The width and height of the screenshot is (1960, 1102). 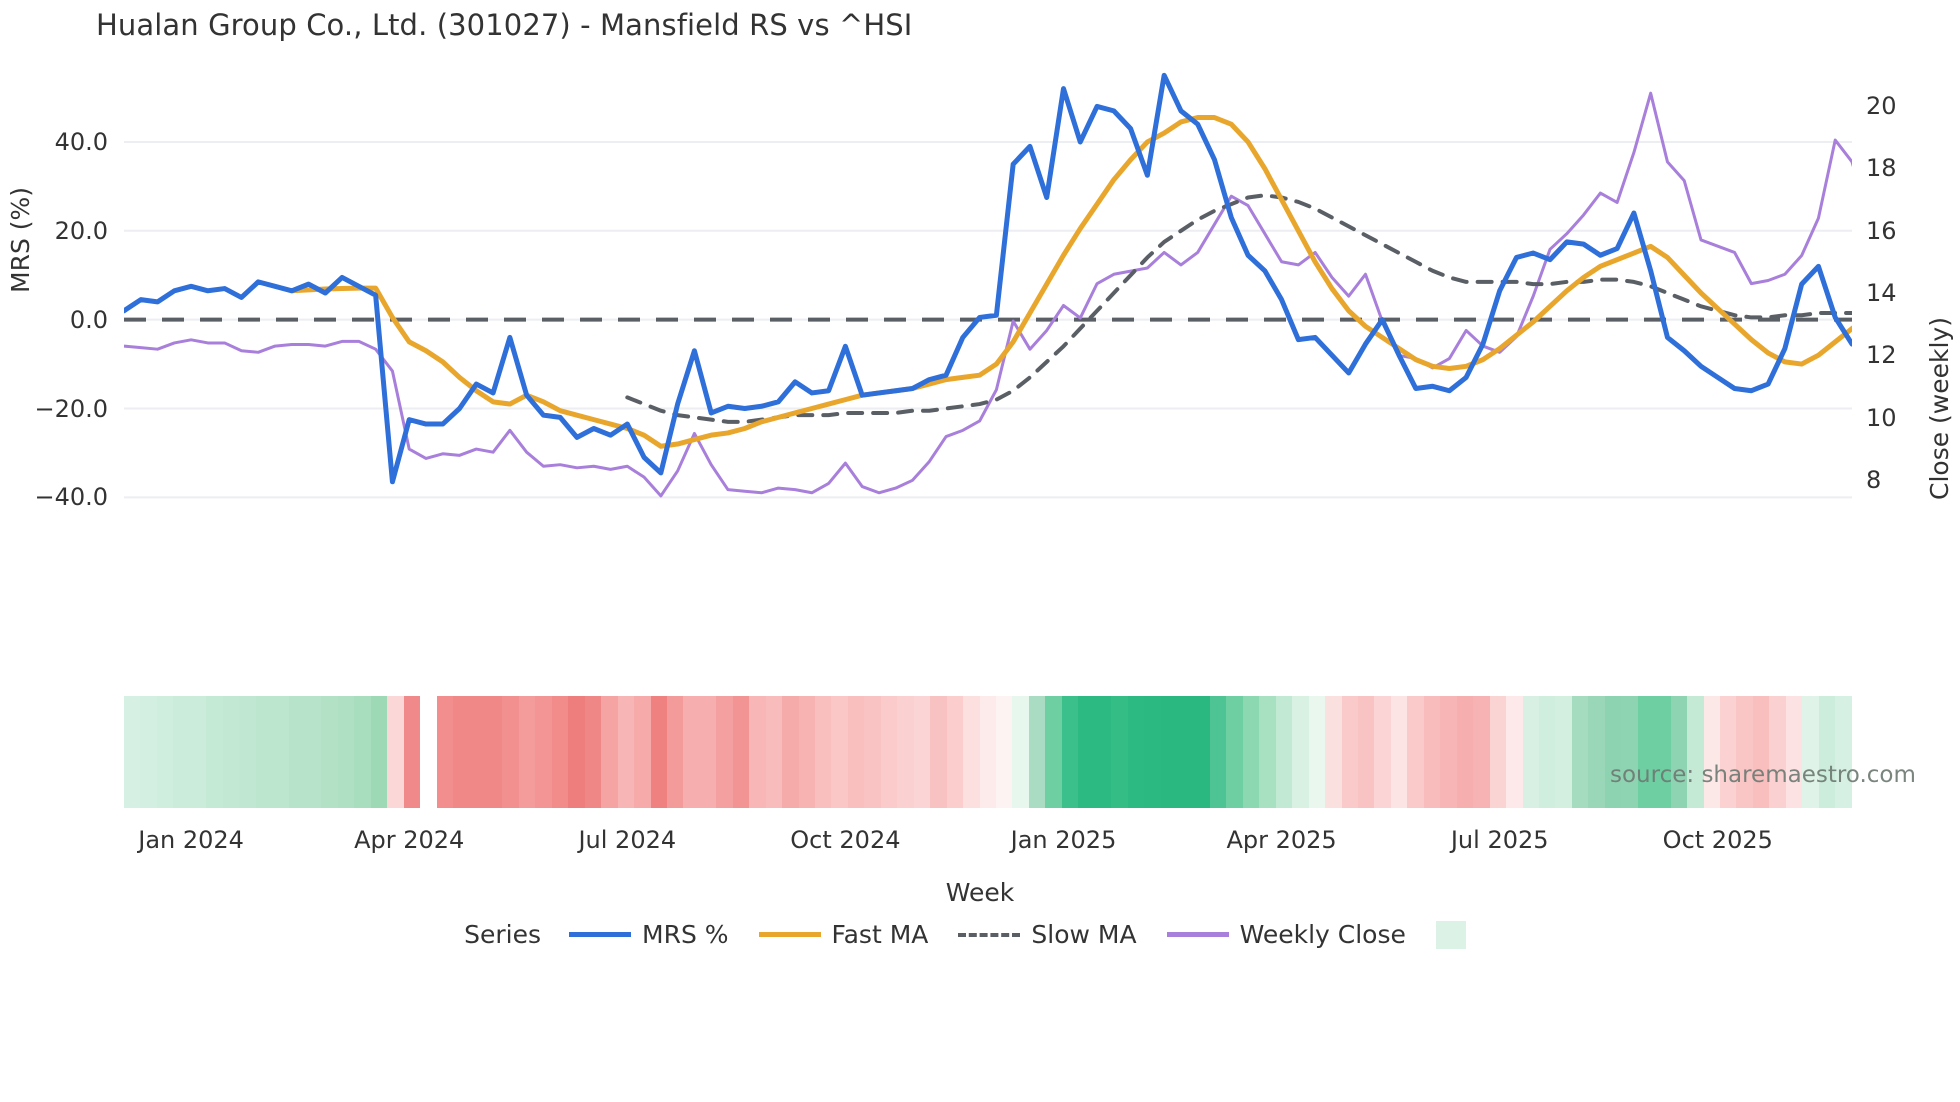 I want to click on legend-item-label: MRS %, so click(x=685, y=934).